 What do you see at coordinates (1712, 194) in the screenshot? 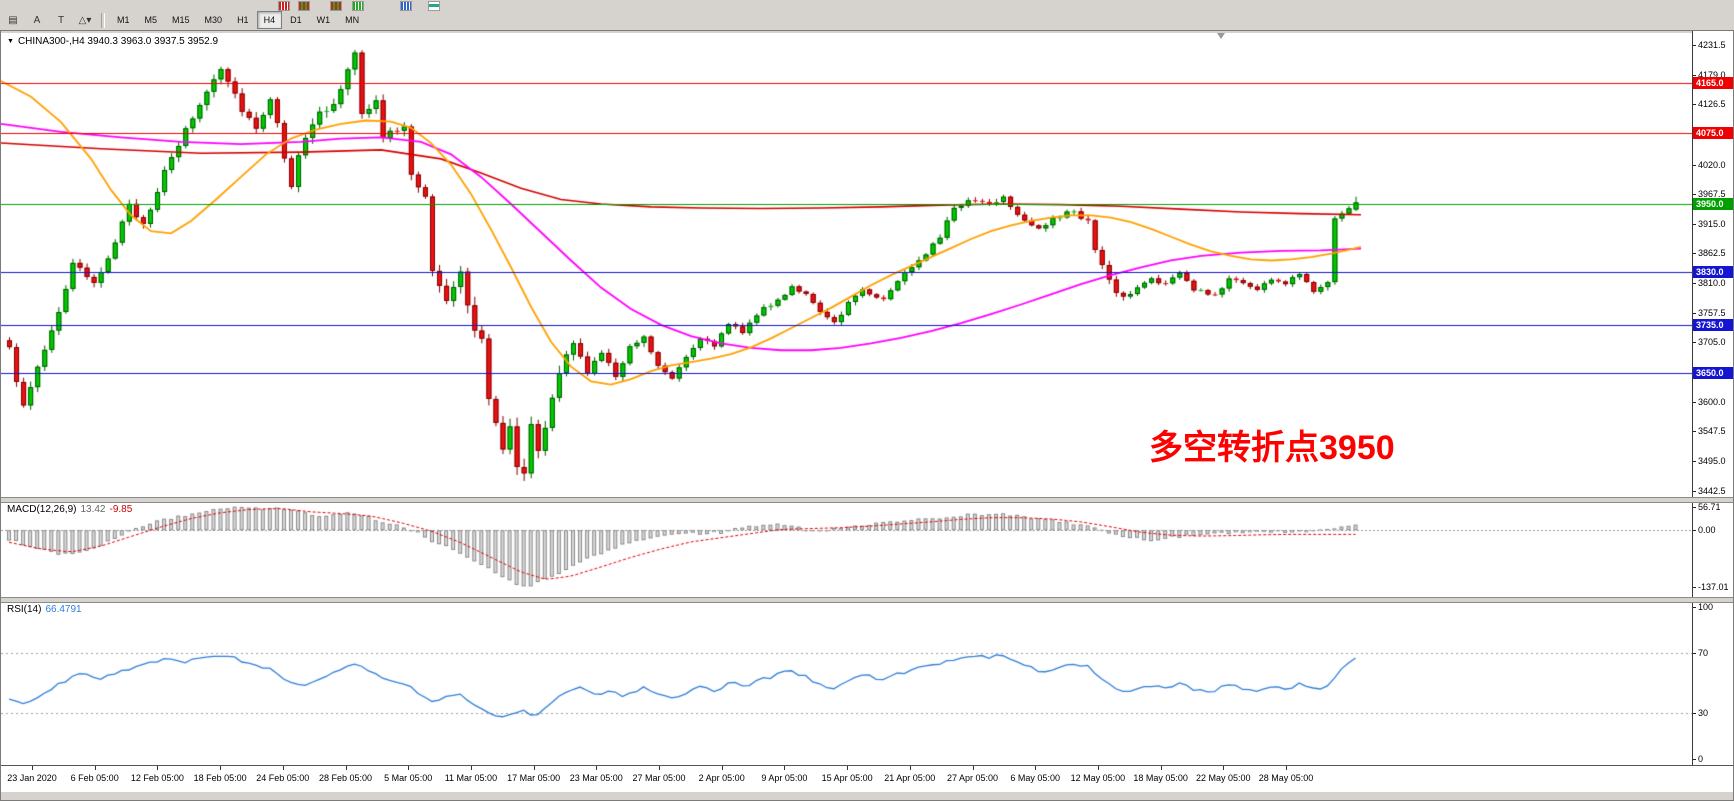
I see `price-axis-label: 3967.5` at bounding box center [1712, 194].